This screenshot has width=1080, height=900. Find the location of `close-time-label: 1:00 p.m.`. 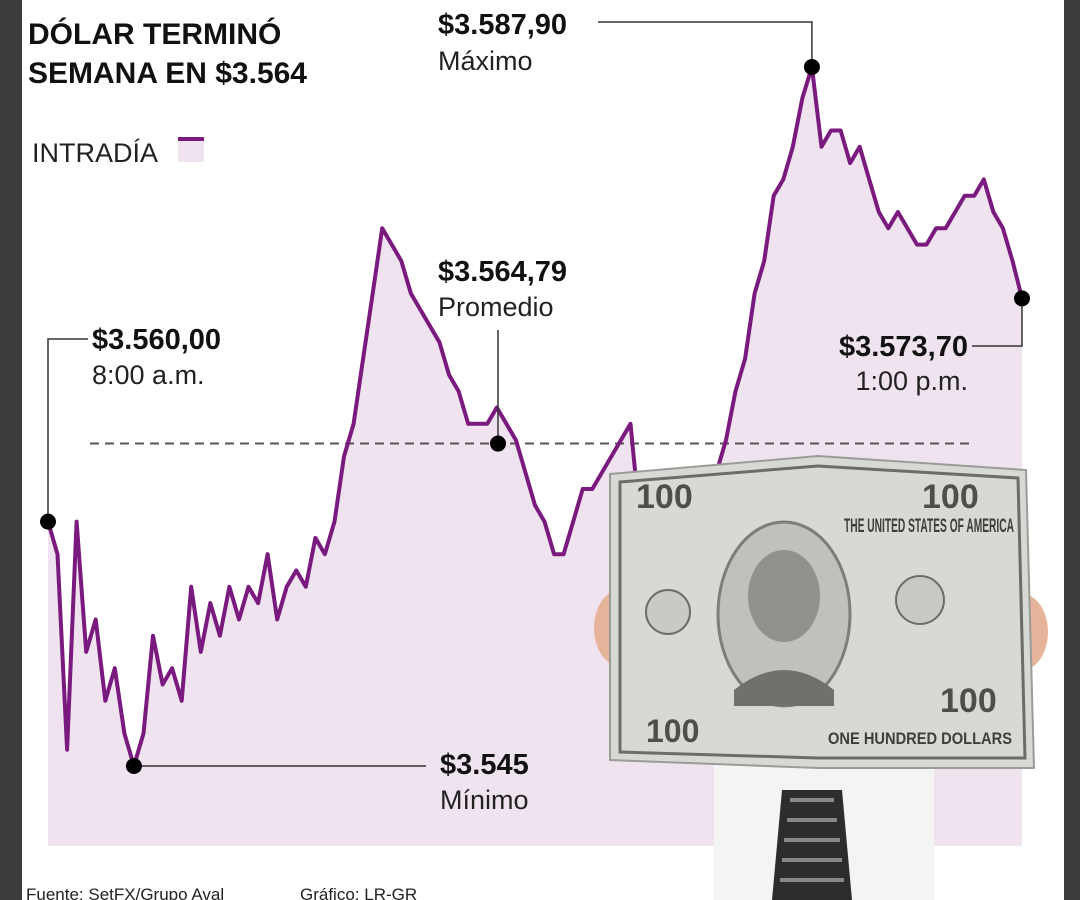

close-time-label: 1:00 p.m. is located at coordinates (911, 381).